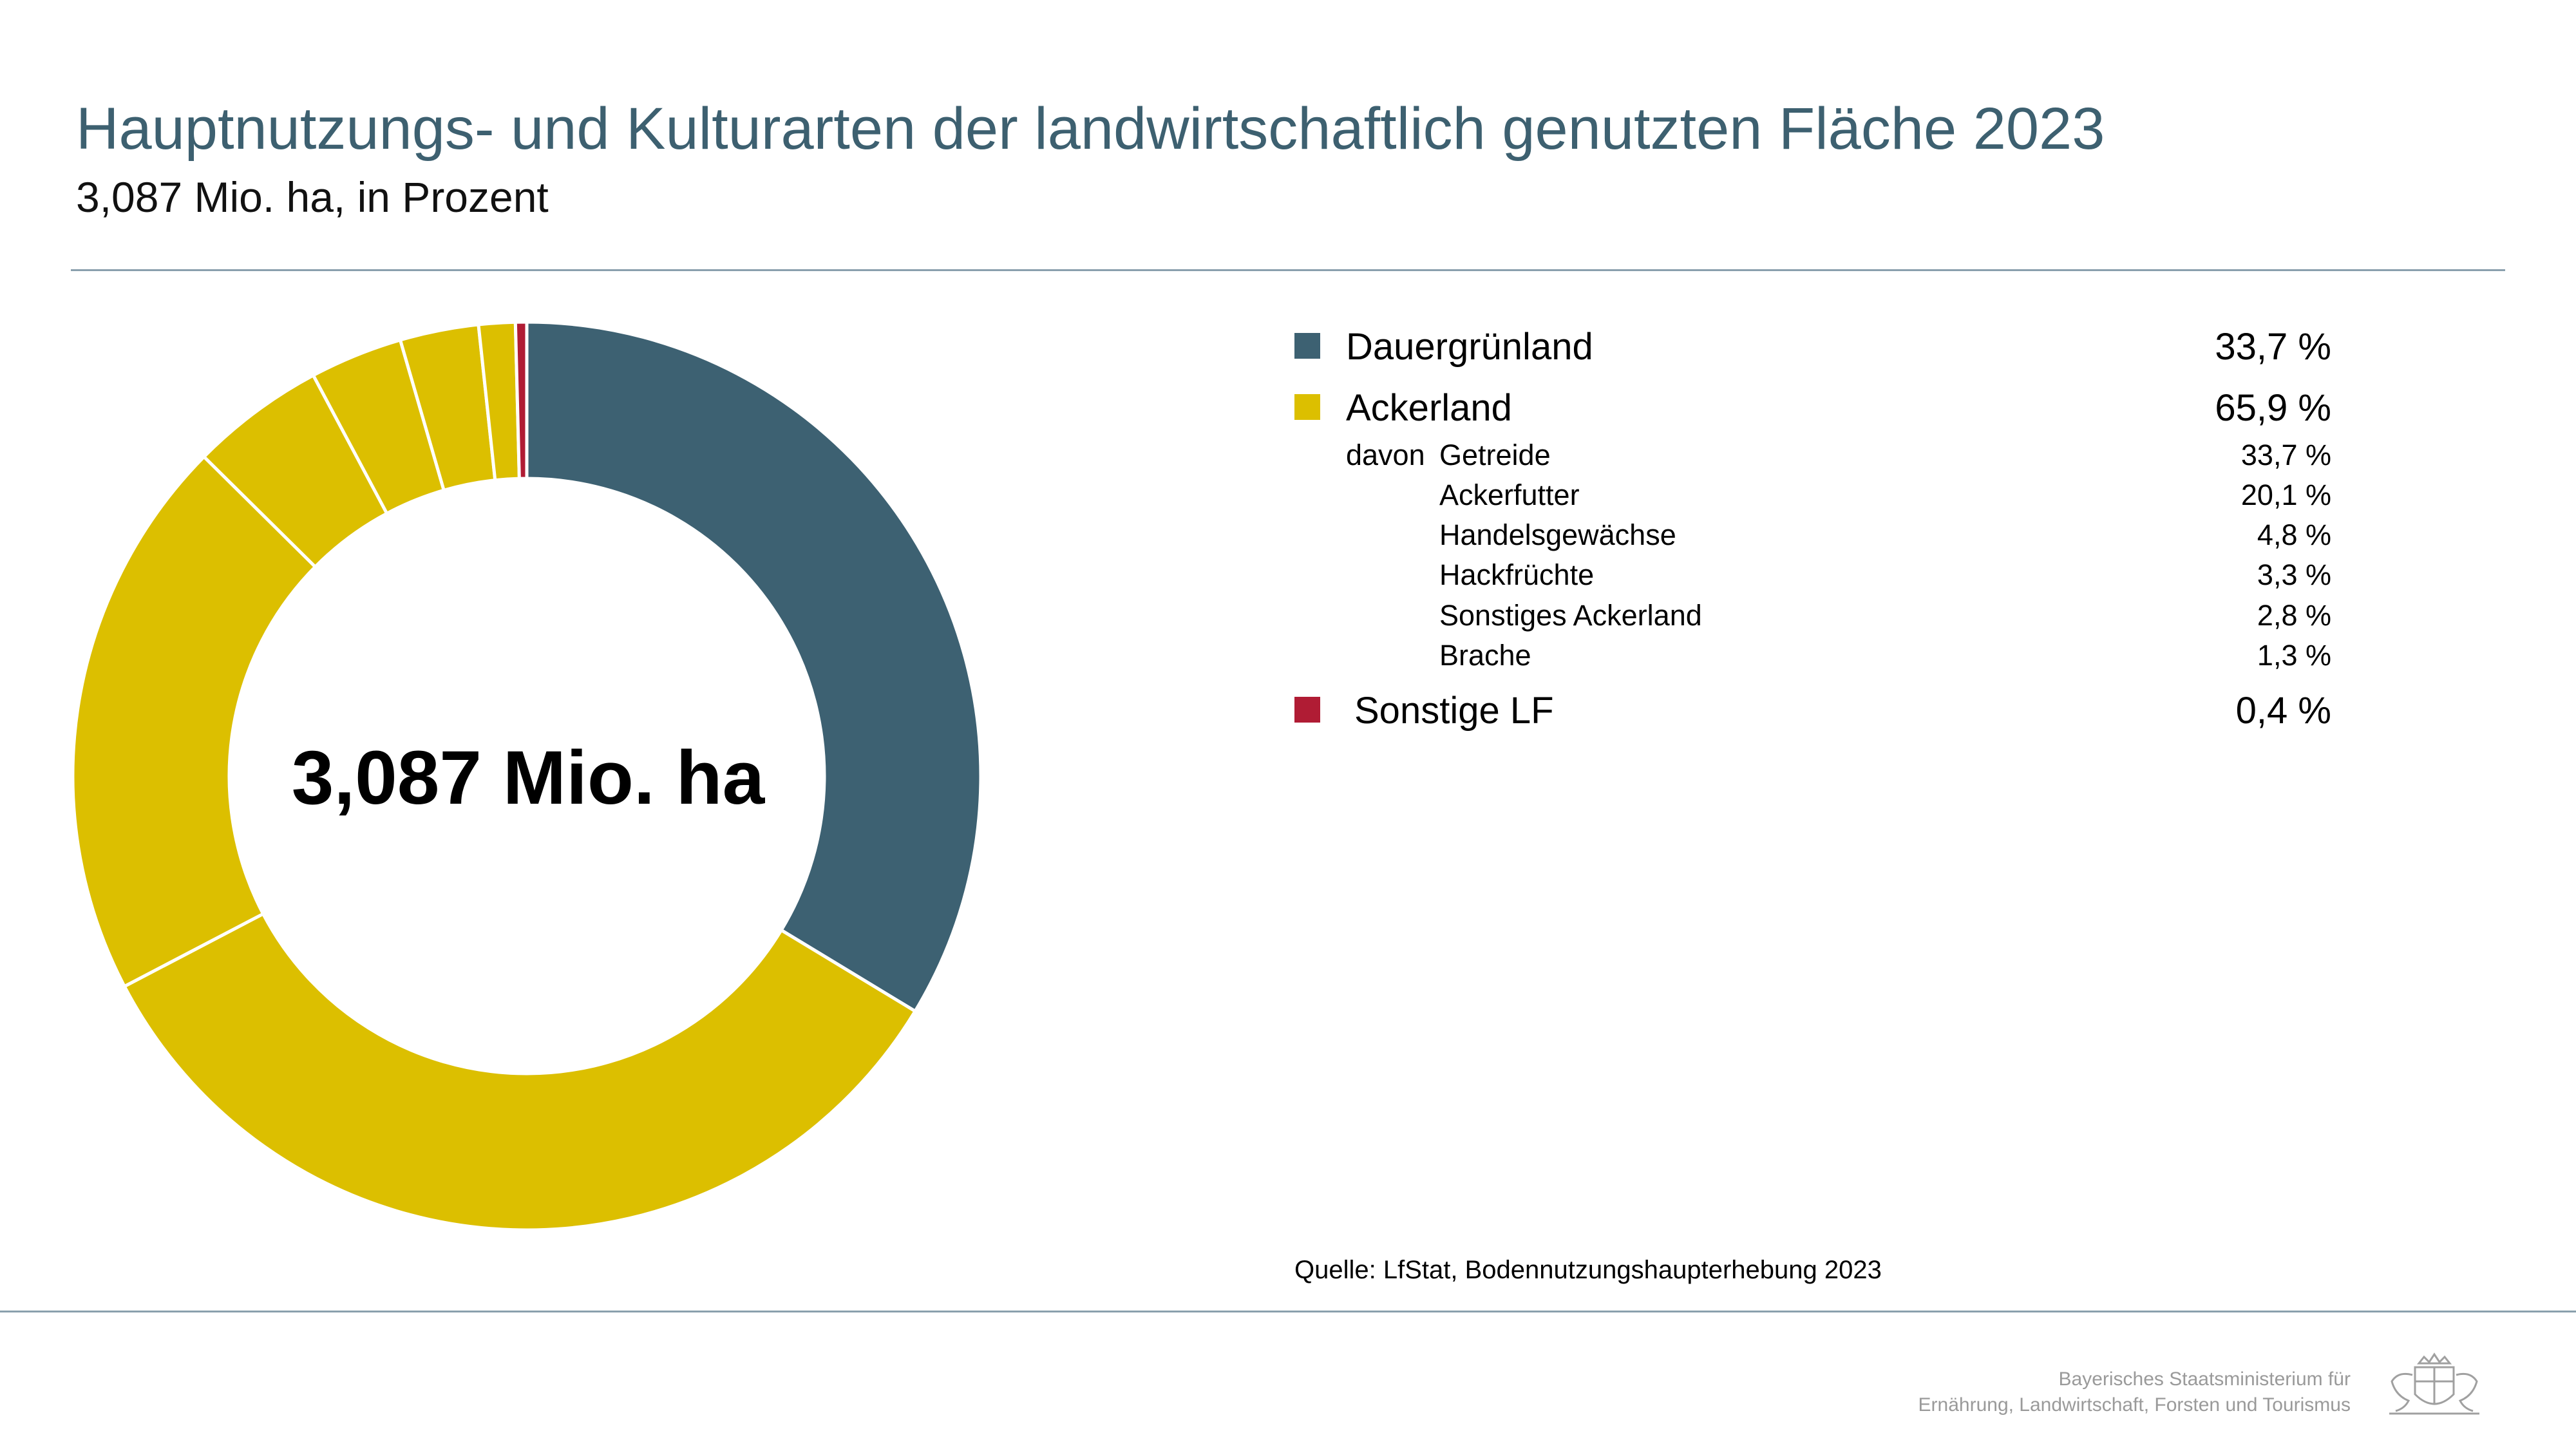 Image resolution: width=2576 pixels, height=1449 pixels. What do you see at coordinates (1307, 346) in the screenshot?
I see `legend-swatch-dauergruenland` at bounding box center [1307, 346].